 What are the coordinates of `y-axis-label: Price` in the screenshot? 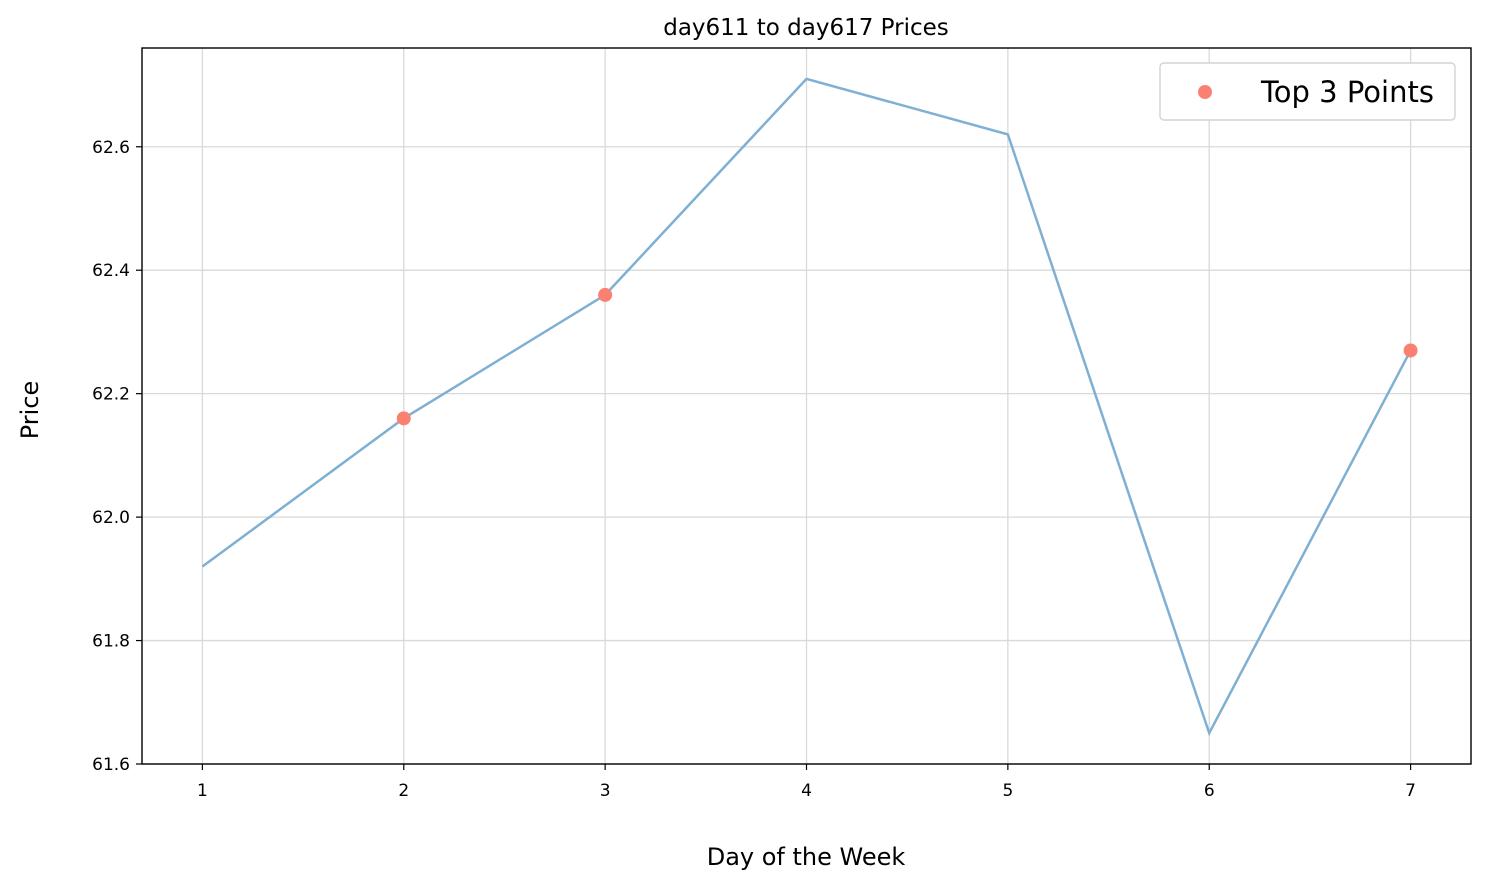 It's located at (30, 410).